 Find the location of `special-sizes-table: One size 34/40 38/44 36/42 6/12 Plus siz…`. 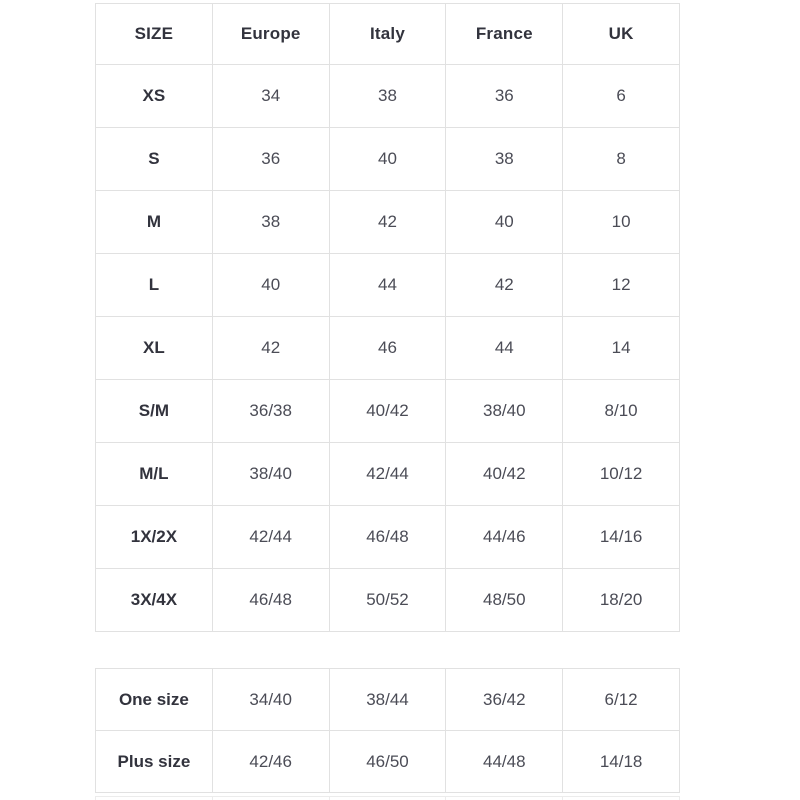

special-sizes-table: One size 34/40 38/44 36/42 6/12 Plus siz… is located at coordinates (387, 730).